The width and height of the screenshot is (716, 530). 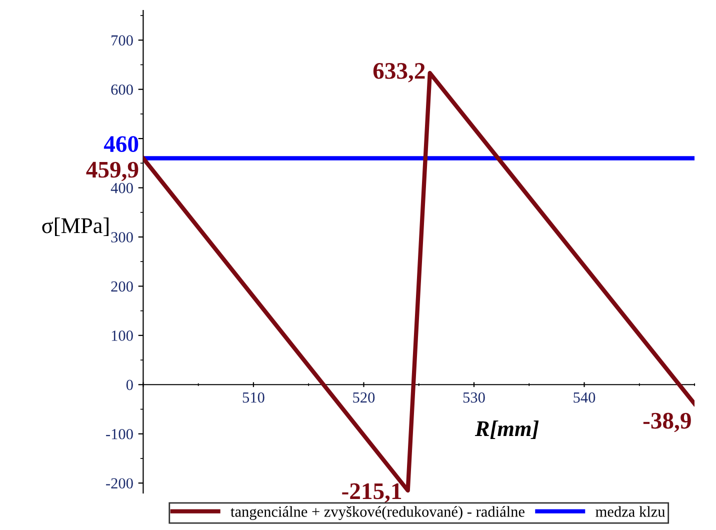 I want to click on data-label: -215,1, so click(x=372, y=493).